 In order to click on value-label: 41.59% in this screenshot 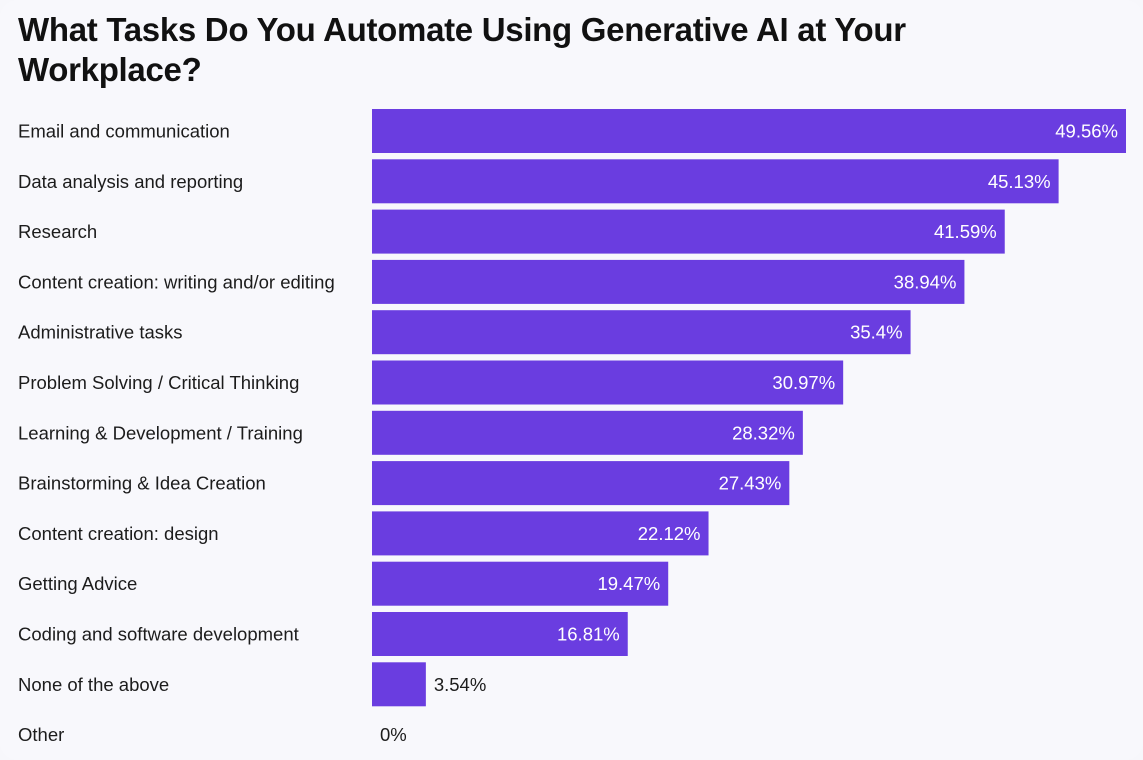, I will do `click(965, 231)`.